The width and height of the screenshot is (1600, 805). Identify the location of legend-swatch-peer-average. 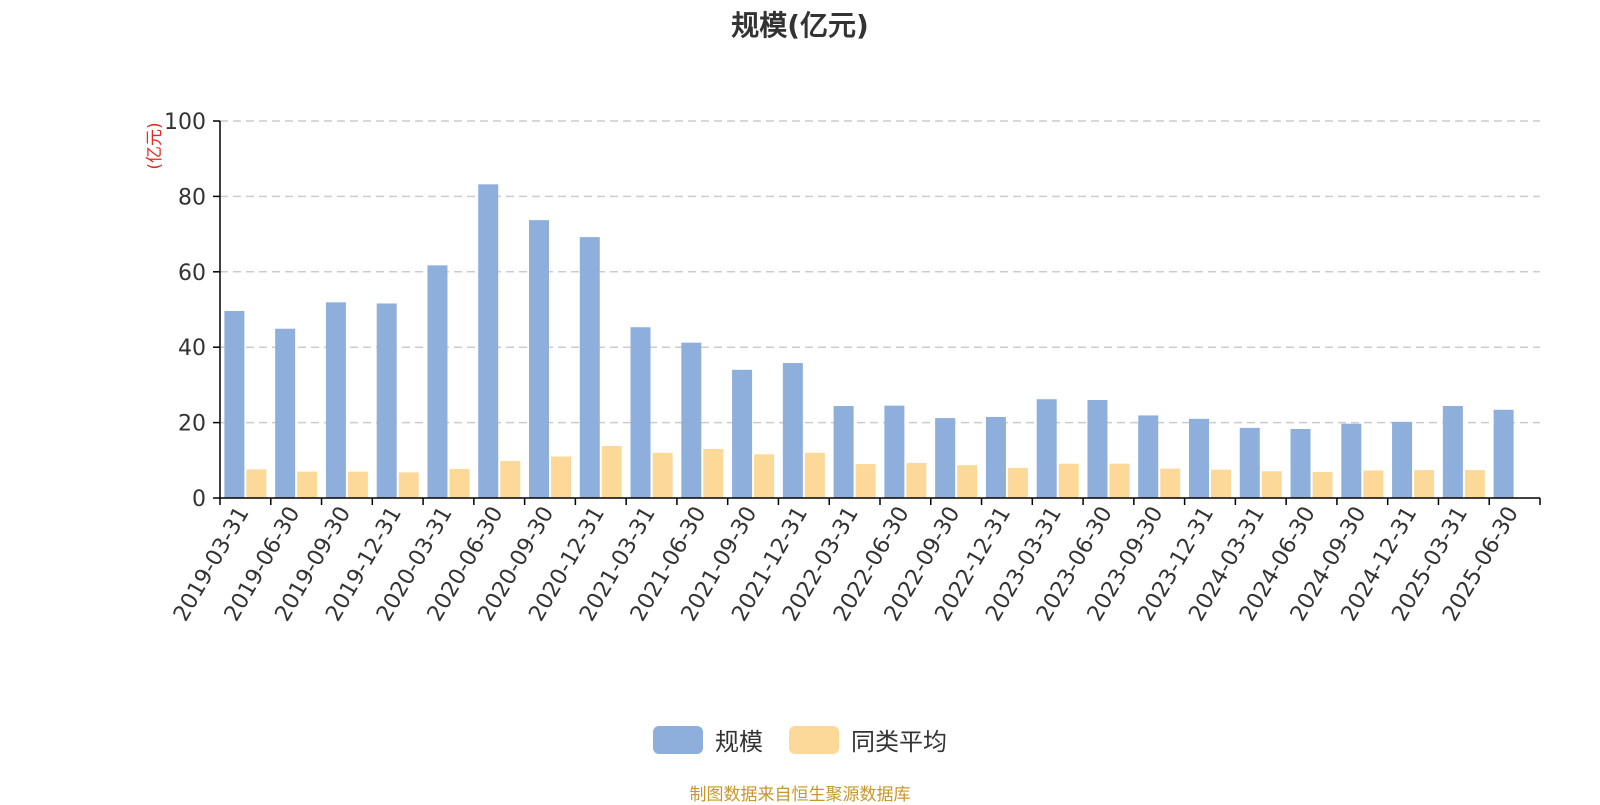
(814, 739).